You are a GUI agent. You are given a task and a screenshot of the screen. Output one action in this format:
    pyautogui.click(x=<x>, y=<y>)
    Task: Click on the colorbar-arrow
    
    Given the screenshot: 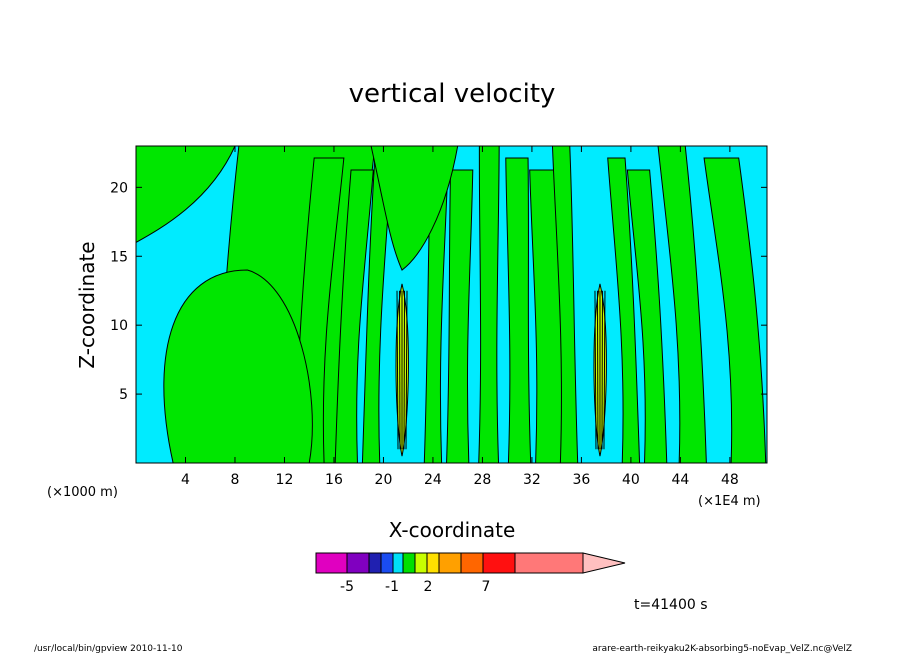 What is the action you would take?
    pyautogui.click(x=604, y=563)
    